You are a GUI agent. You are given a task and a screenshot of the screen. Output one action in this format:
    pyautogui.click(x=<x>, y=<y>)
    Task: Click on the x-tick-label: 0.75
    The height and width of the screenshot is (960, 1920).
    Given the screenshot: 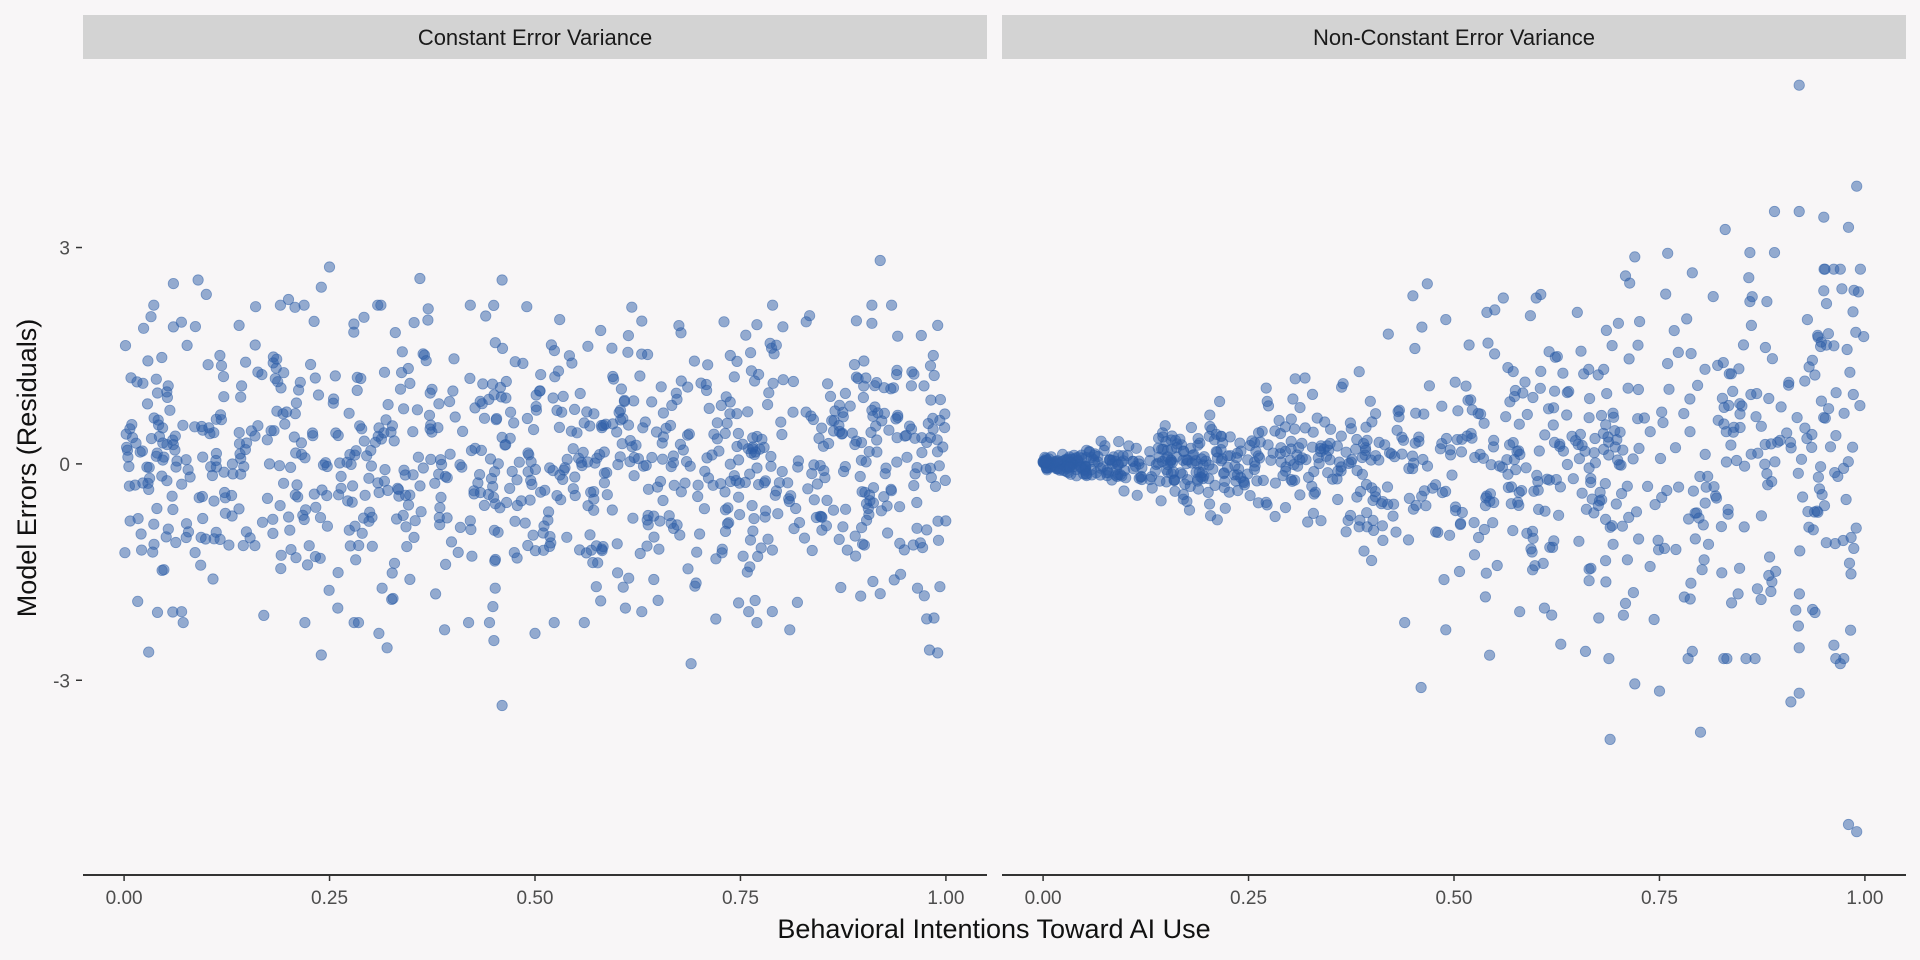 What is the action you would take?
    pyautogui.click(x=1659, y=898)
    